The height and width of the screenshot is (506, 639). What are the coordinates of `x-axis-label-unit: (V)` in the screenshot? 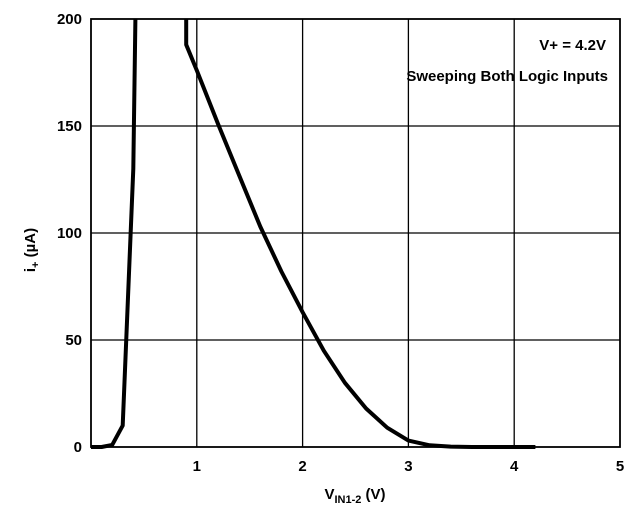 It's located at (373, 494).